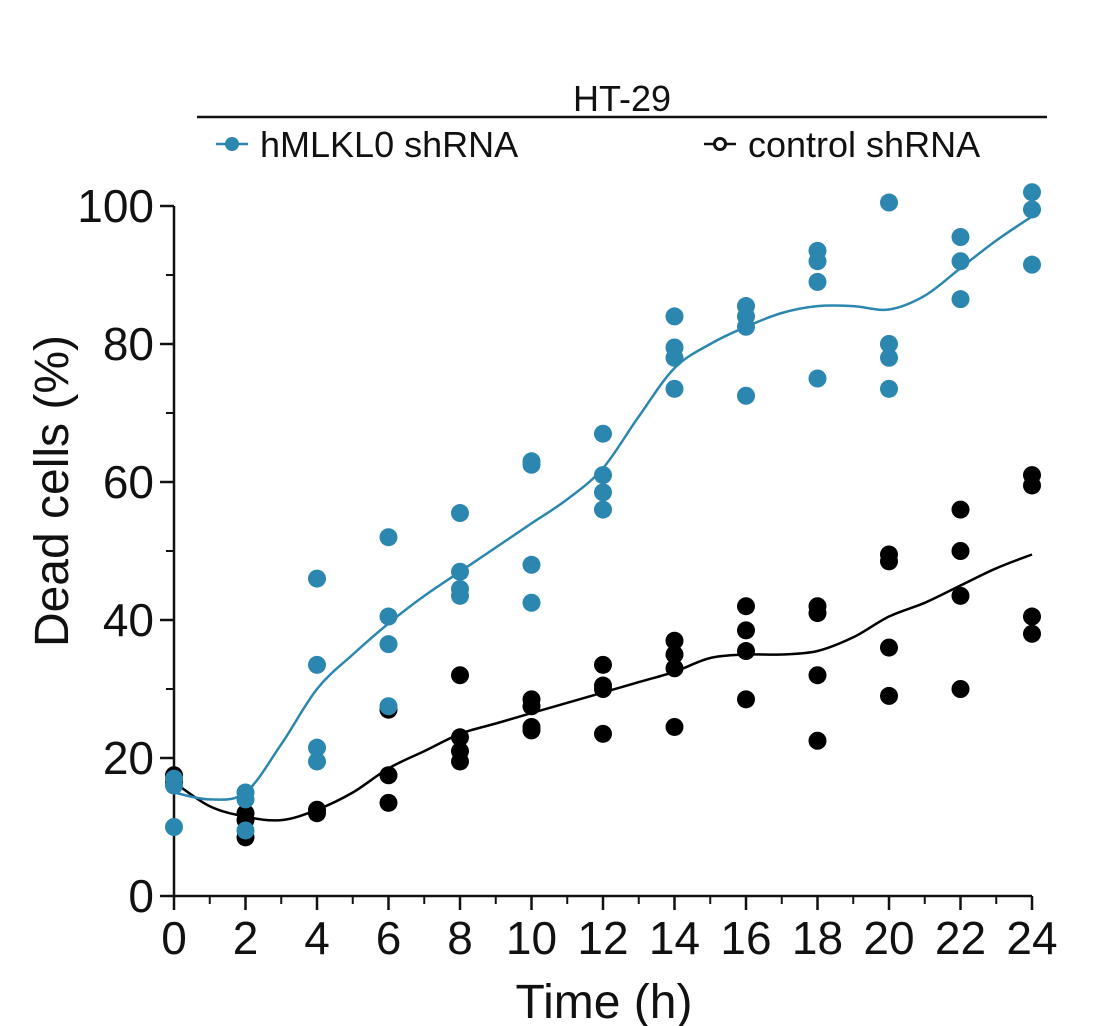  What do you see at coordinates (52, 491) in the screenshot?
I see `y-axis-title: Dead cells (%)` at bounding box center [52, 491].